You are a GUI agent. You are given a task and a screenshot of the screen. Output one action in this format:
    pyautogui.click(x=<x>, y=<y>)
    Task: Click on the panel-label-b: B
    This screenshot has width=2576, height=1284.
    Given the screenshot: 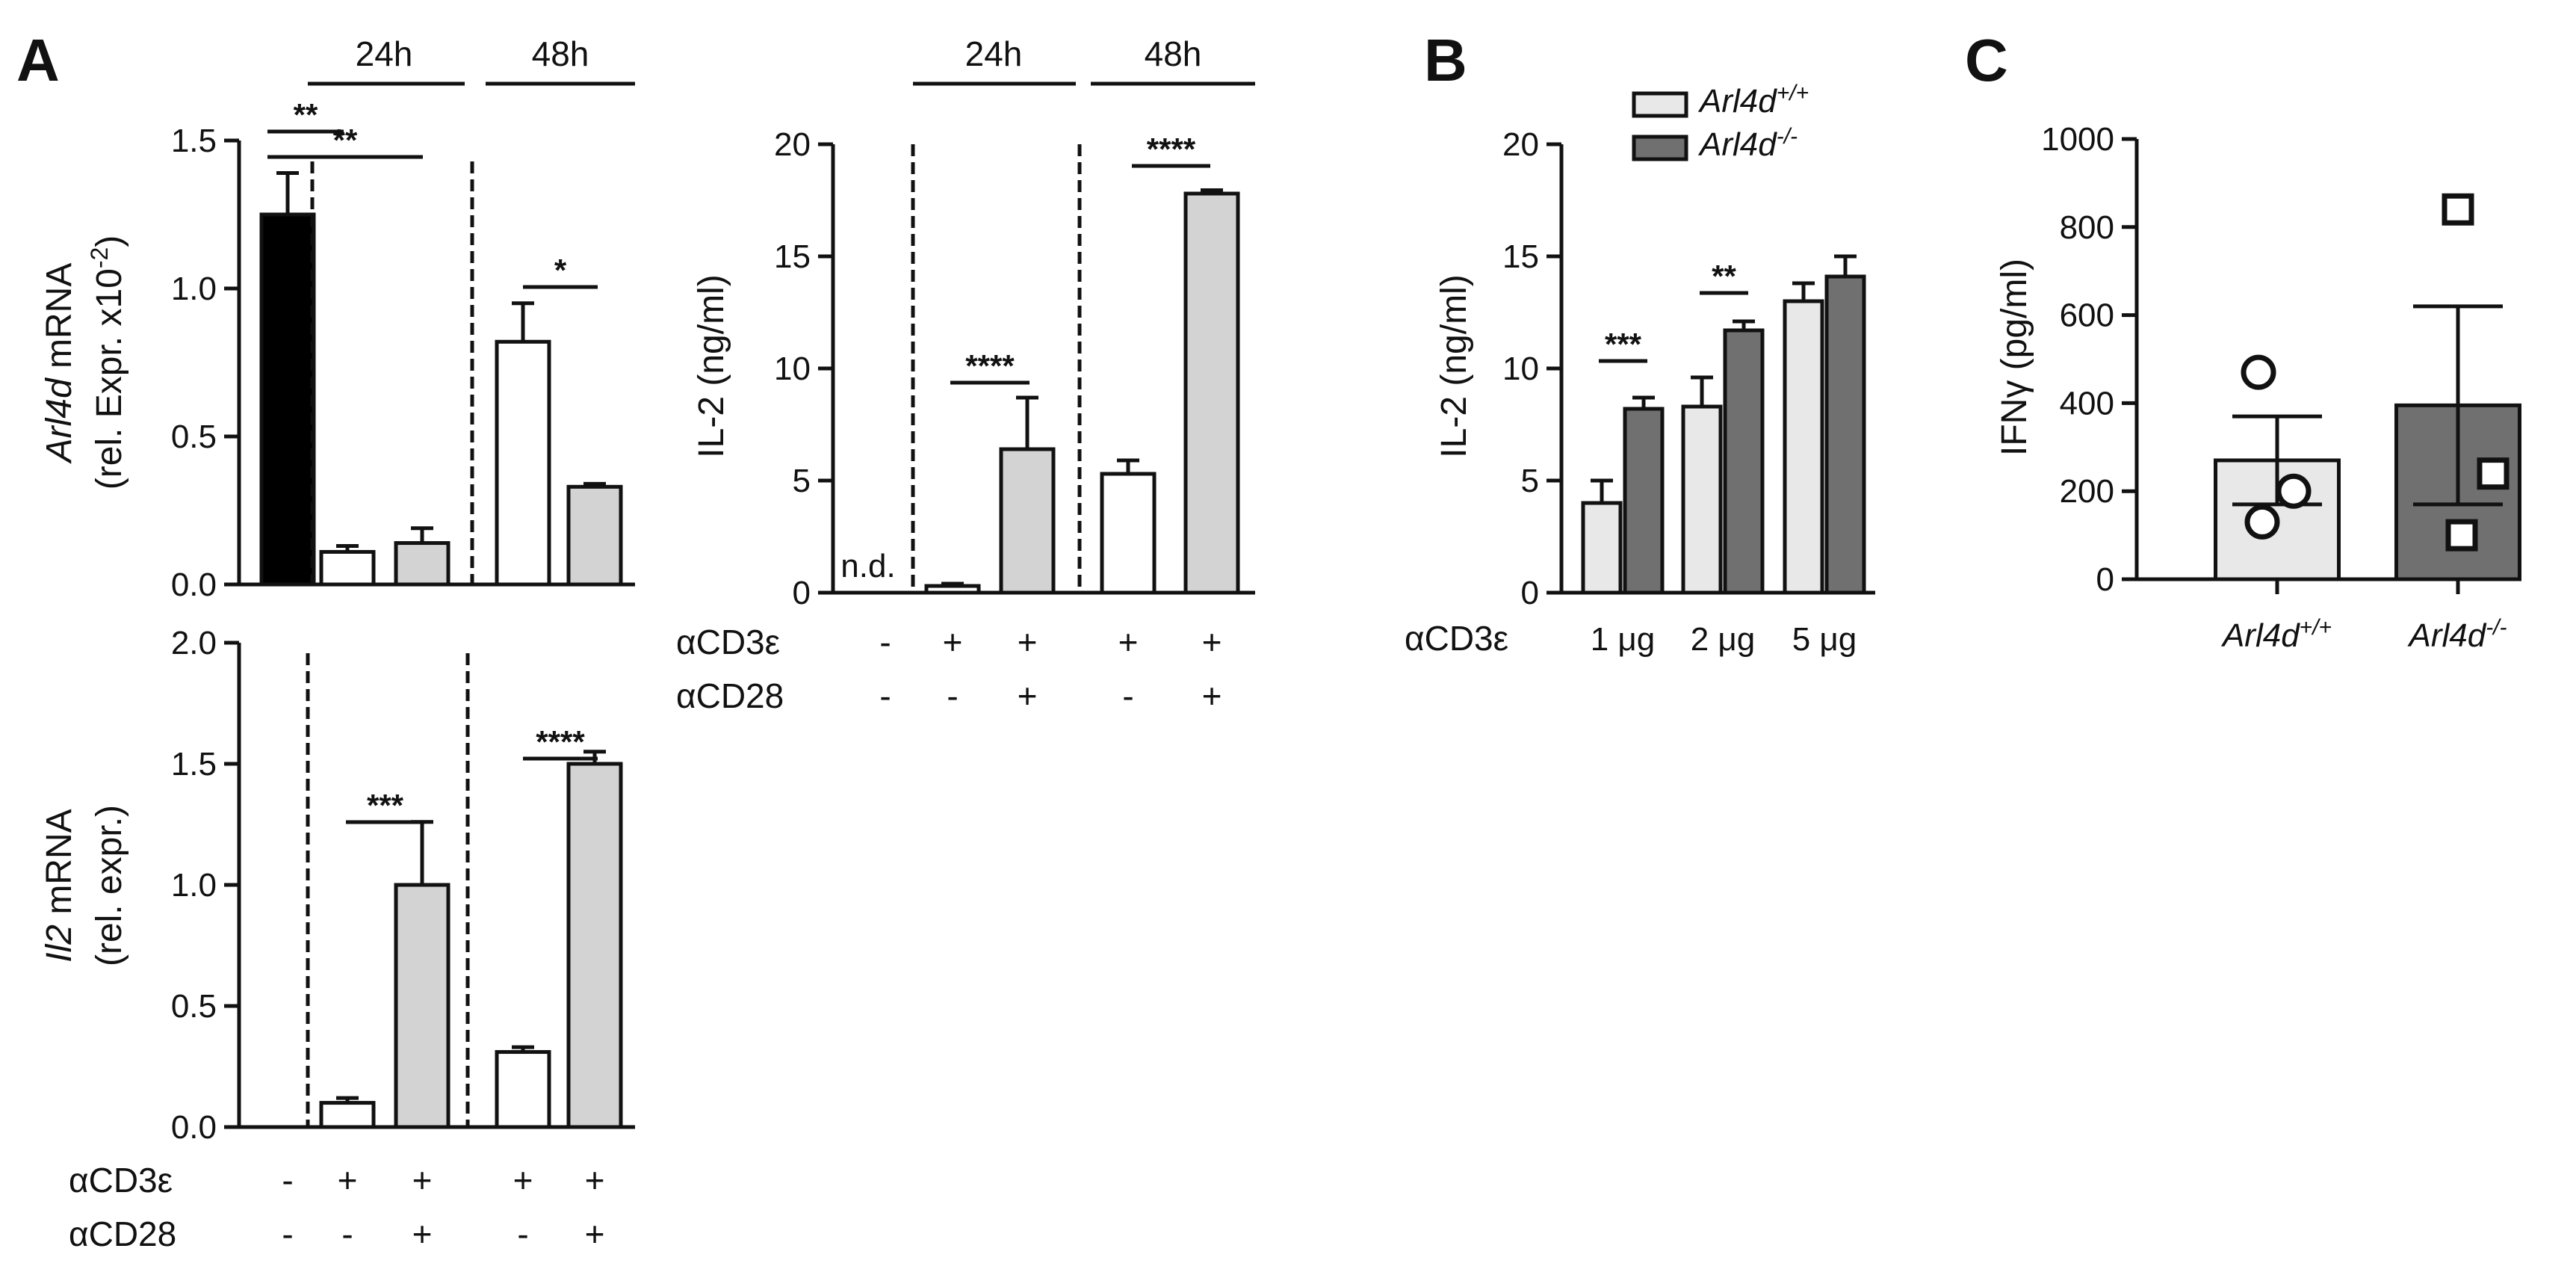 What is the action you would take?
    pyautogui.click(x=1445, y=60)
    